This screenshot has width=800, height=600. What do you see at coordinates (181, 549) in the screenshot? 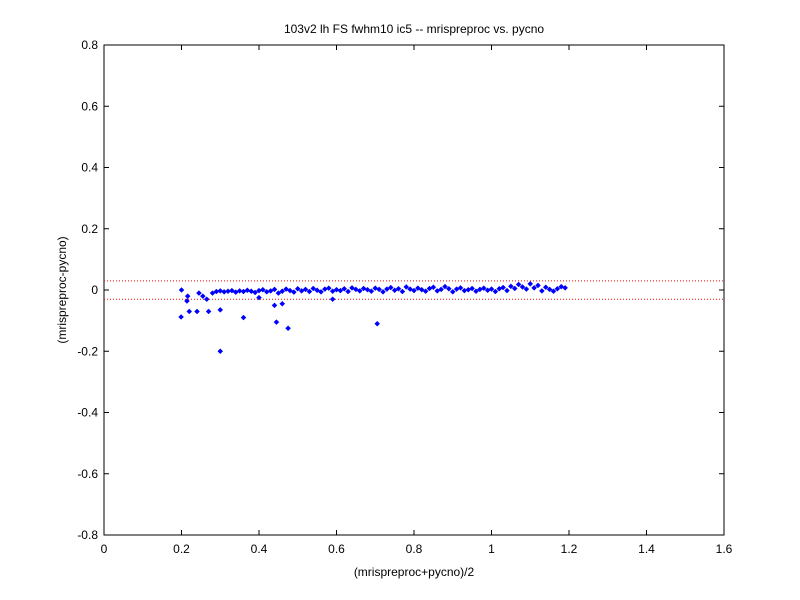
I see `x-tick-label: 0.2` at bounding box center [181, 549].